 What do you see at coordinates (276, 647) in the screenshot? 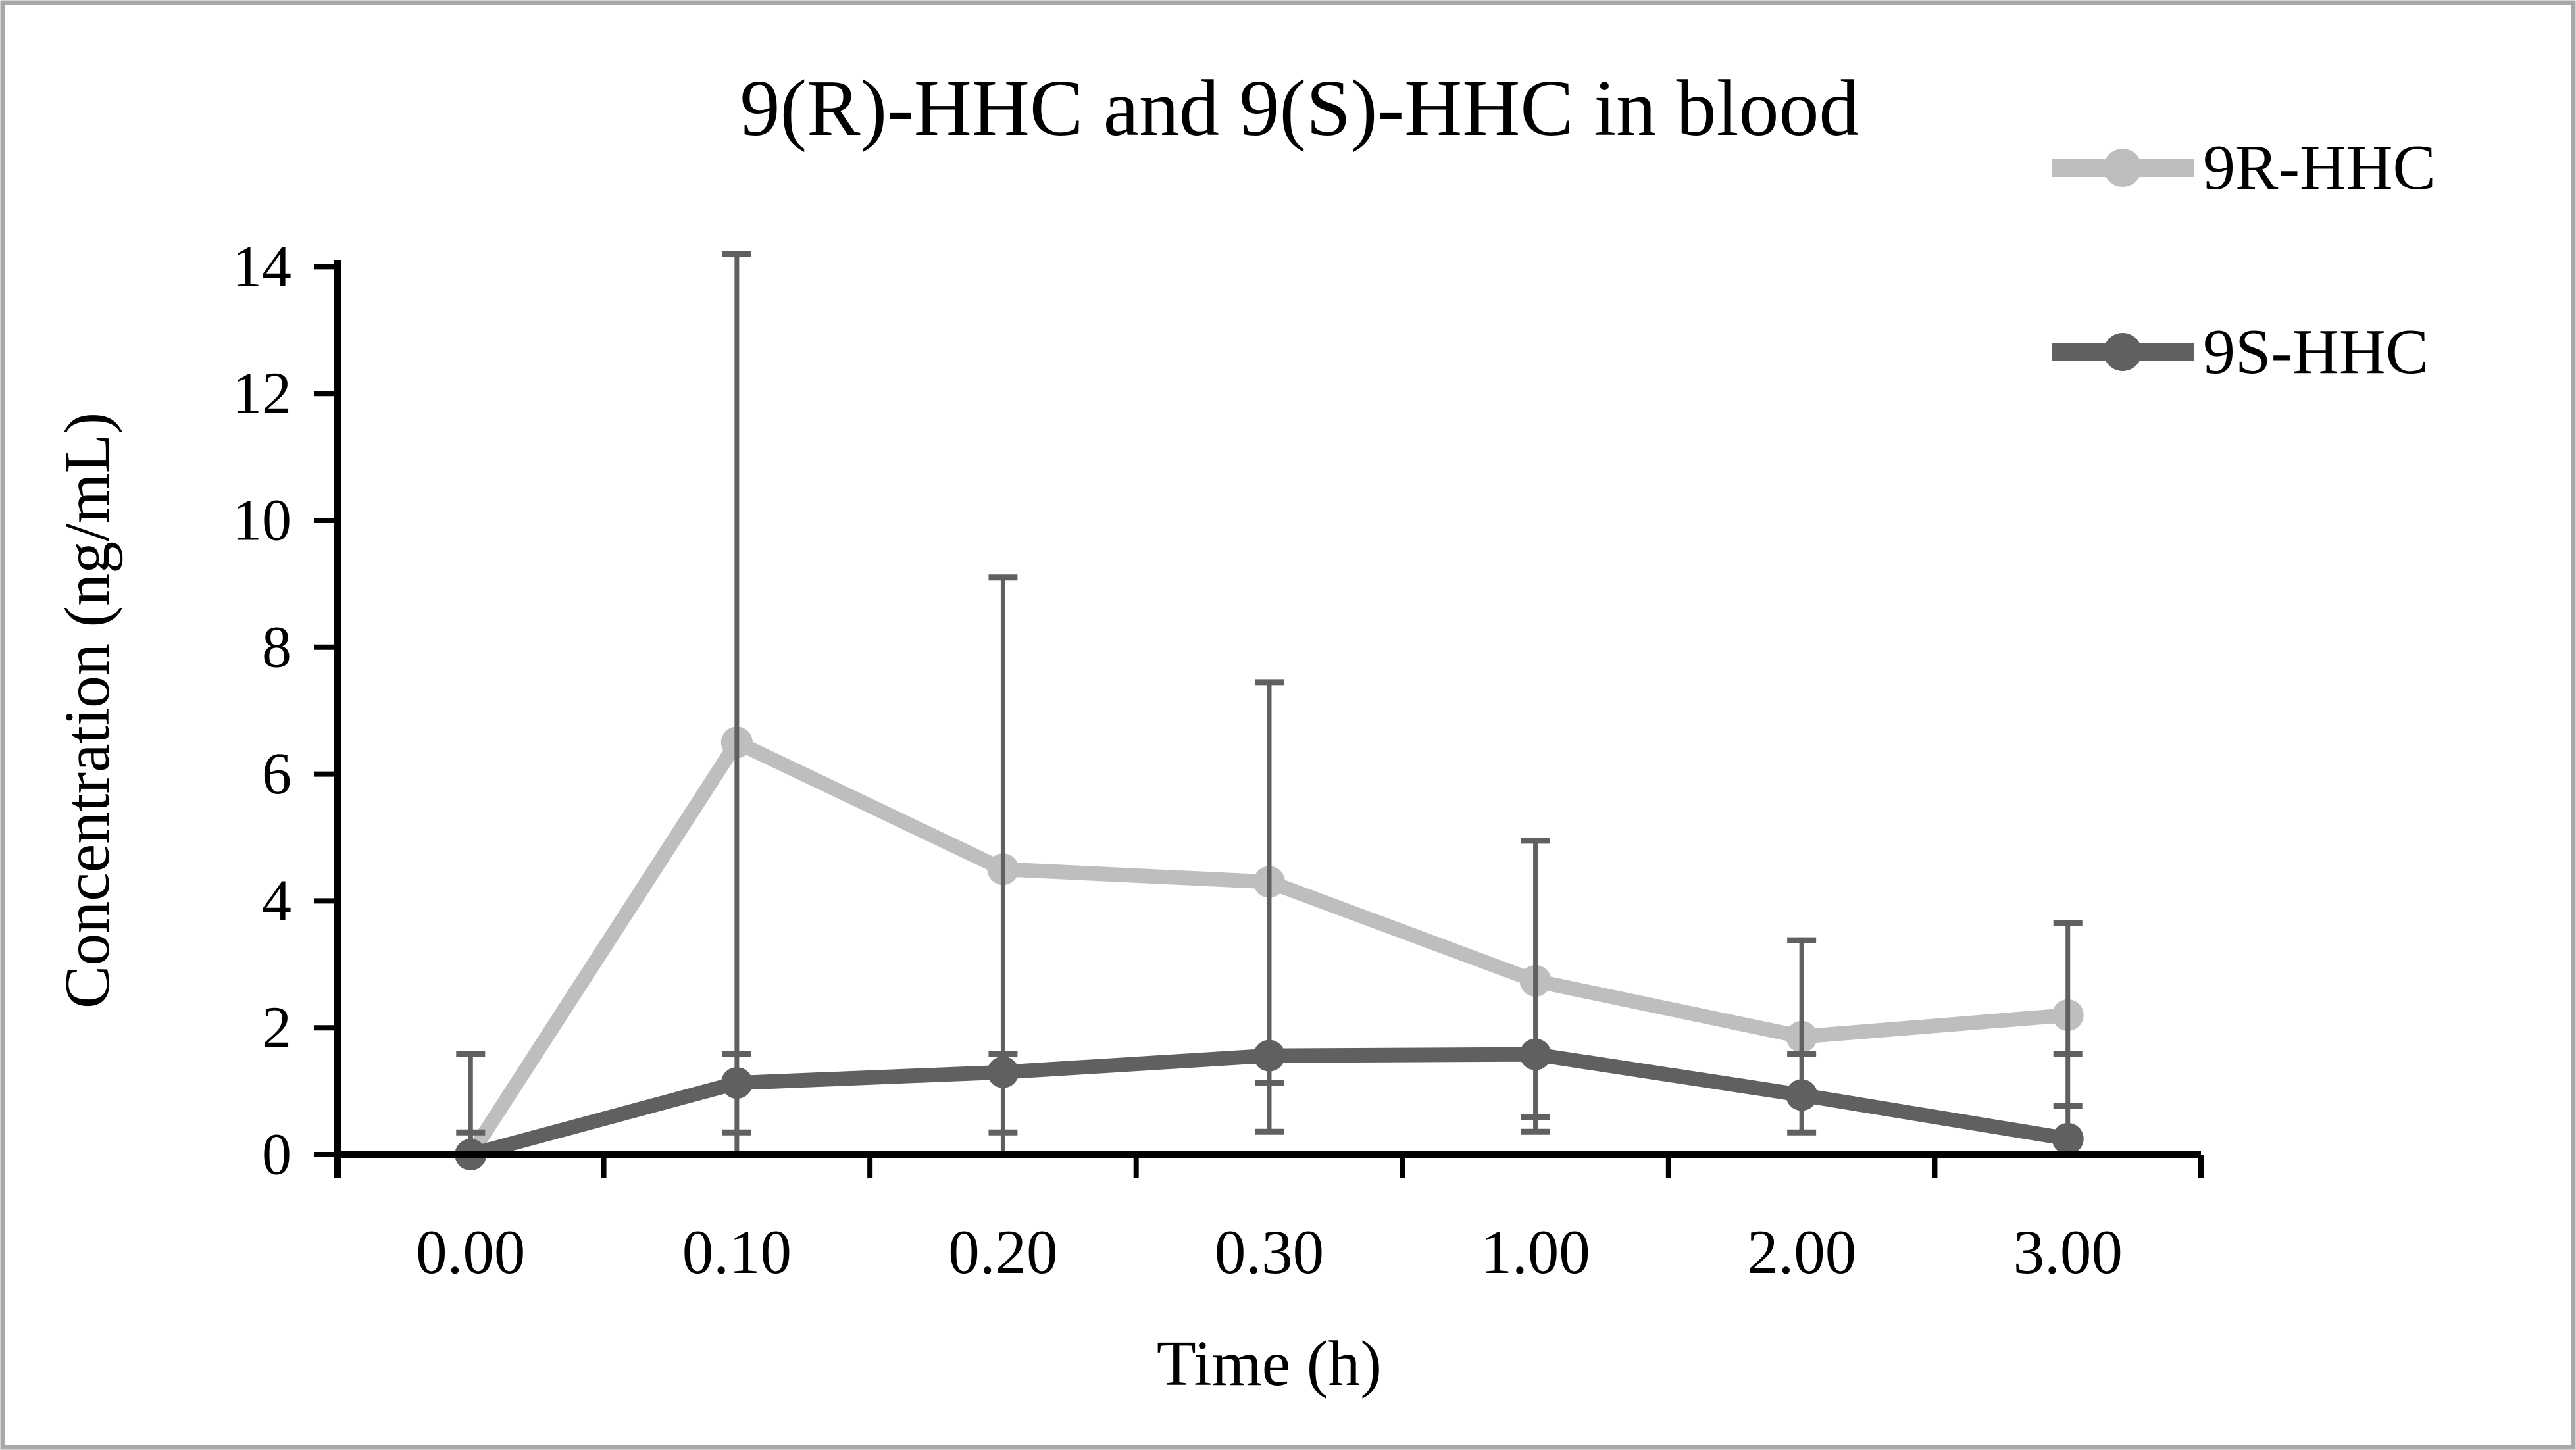
I see `y-tick-label: 8` at bounding box center [276, 647].